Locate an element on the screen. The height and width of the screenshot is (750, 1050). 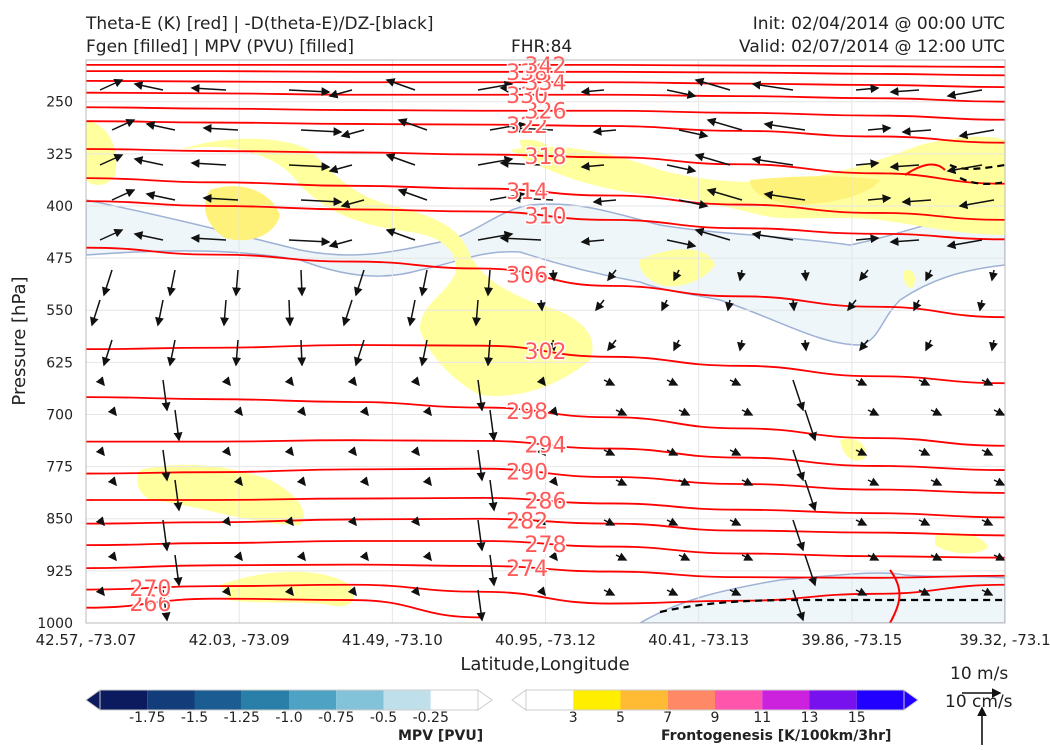
x-tick-label: 39.86, -73.15 is located at coordinates (851, 640).